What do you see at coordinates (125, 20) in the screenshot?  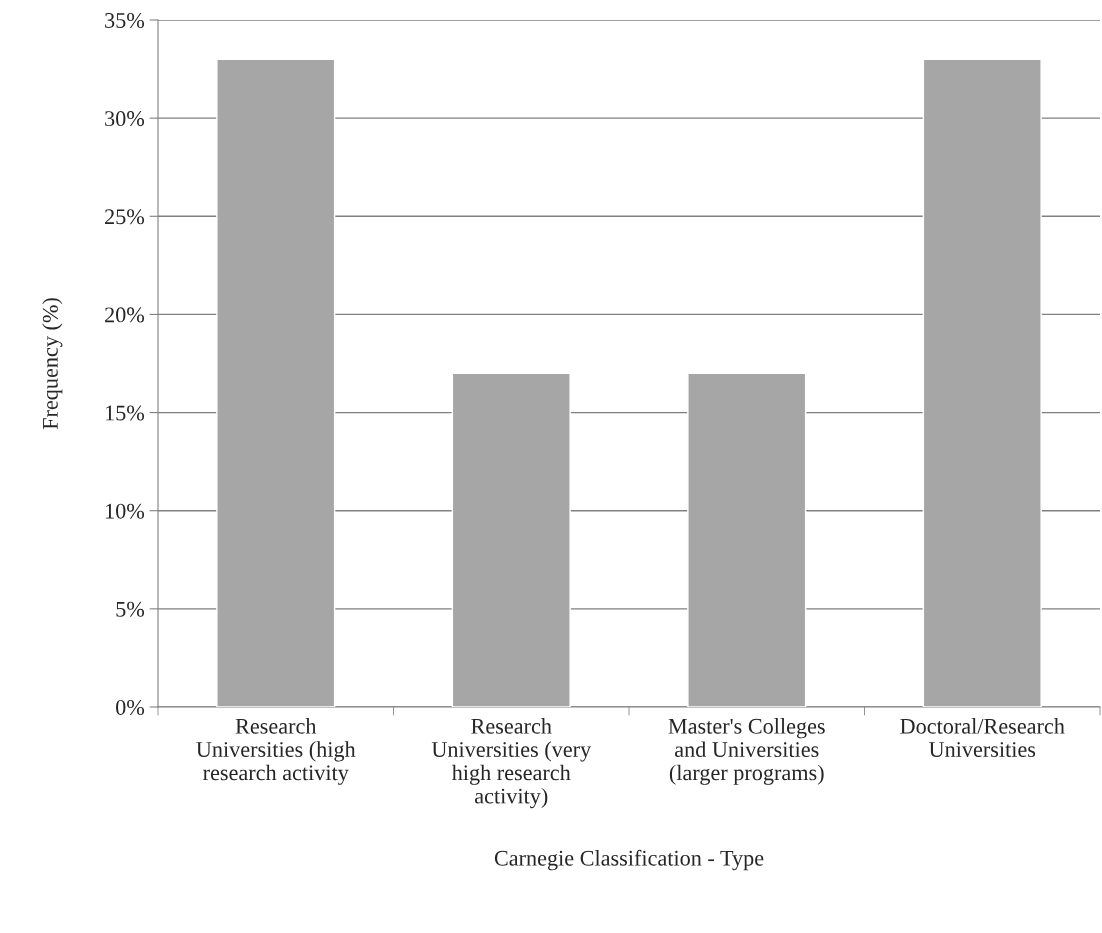 I see `y-tick-label: 35%` at bounding box center [125, 20].